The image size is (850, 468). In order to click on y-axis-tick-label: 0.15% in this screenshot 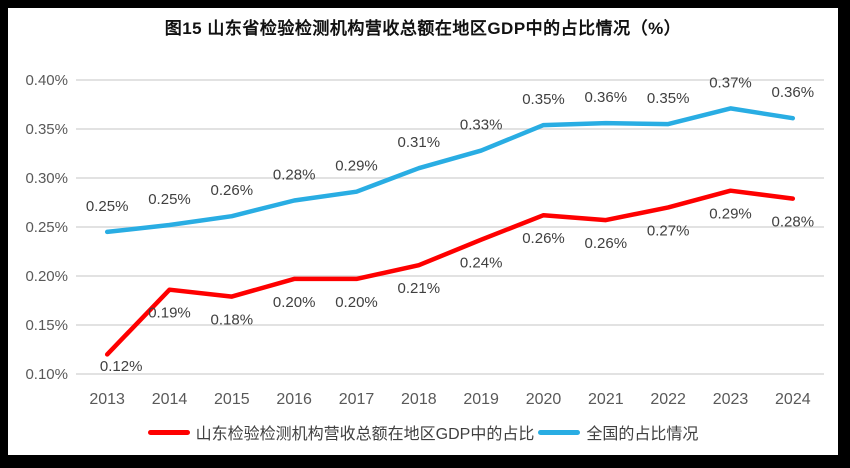, I will do `click(46, 325)`.